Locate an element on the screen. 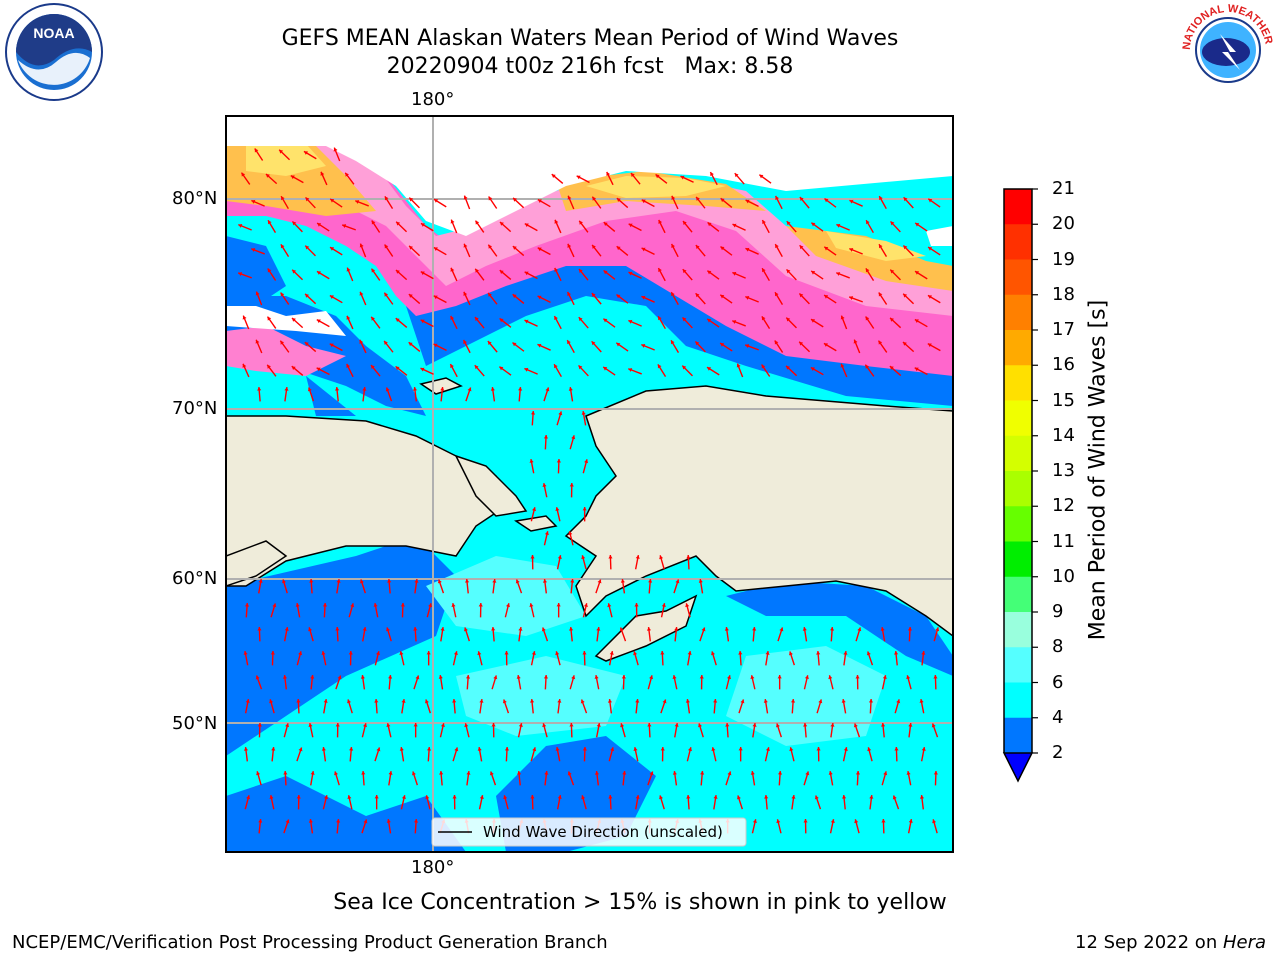 The height and width of the screenshot is (960, 1280). colorbar-tick-label: 12 is located at coordinates (1063, 506).